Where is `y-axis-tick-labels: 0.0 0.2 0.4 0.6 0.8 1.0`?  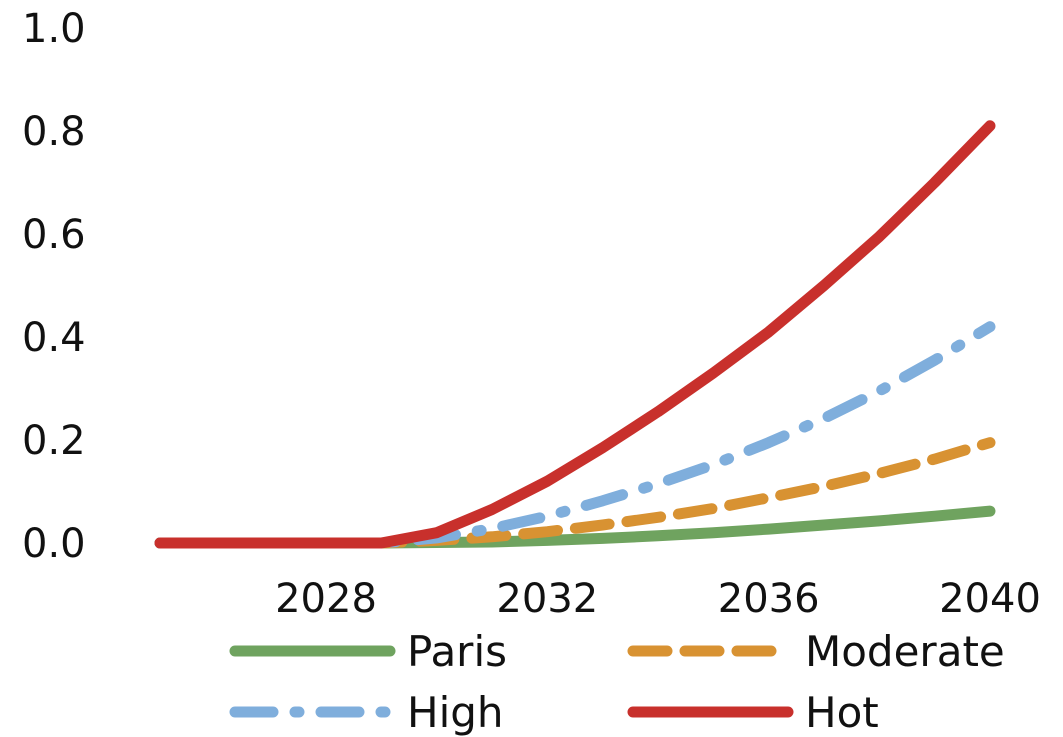
y-axis-tick-labels: 0.0 0.2 0.4 0.6 0.8 1.0 is located at coordinates (54, 286).